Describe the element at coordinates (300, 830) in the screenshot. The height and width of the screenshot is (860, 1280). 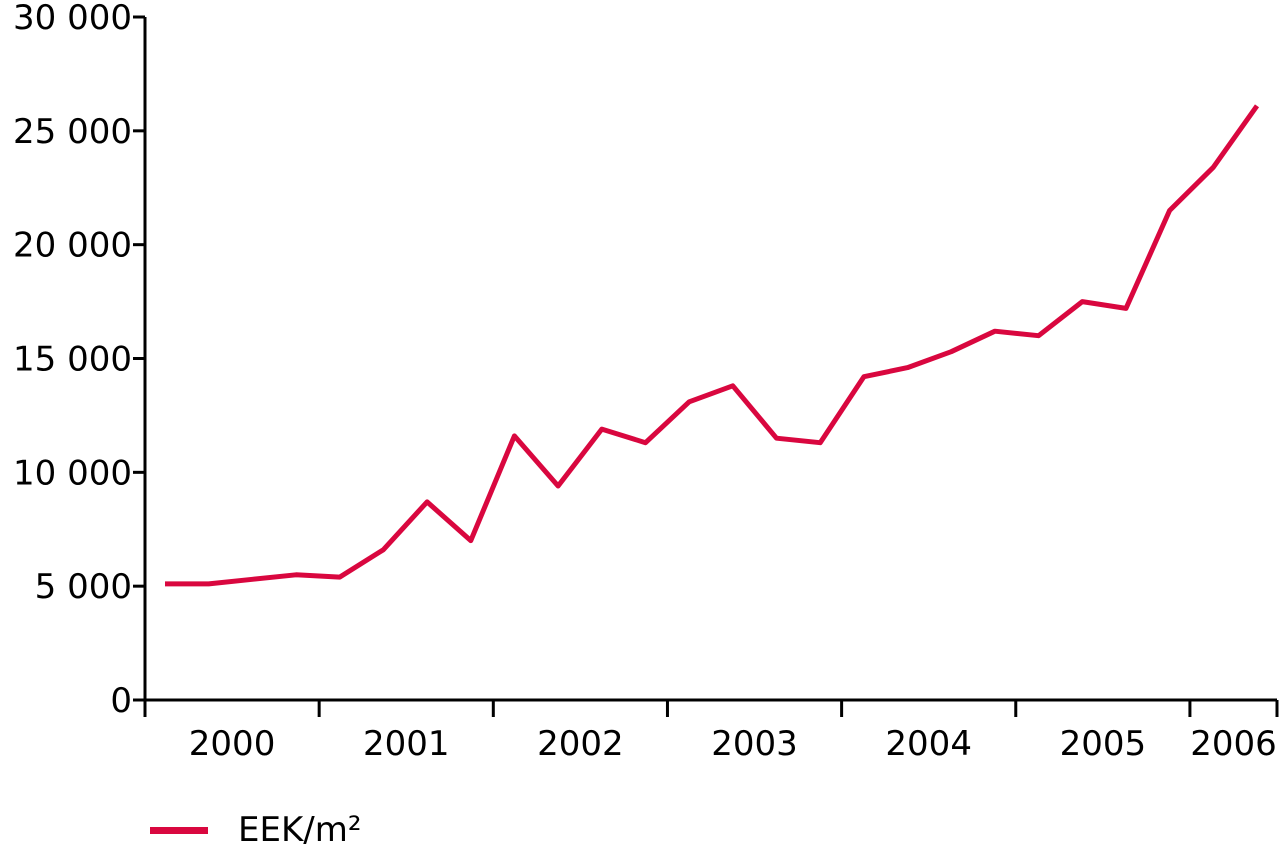
I see `legend-label: EEK/m²` at that location.